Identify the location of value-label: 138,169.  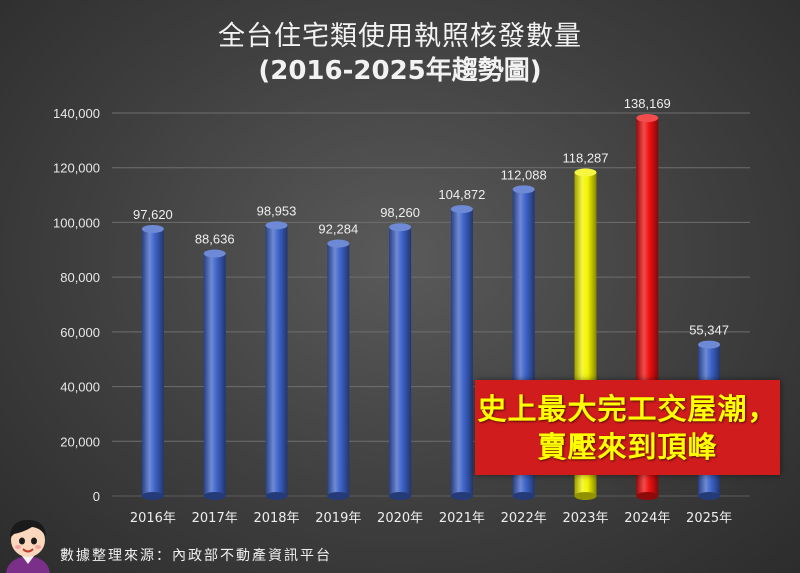
(647, 103).